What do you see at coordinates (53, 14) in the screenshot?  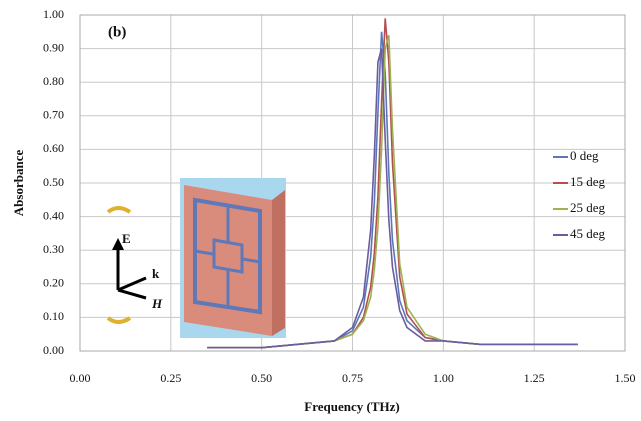 I see `y-tick-label: 1.00` at bounding box center [53, 14].